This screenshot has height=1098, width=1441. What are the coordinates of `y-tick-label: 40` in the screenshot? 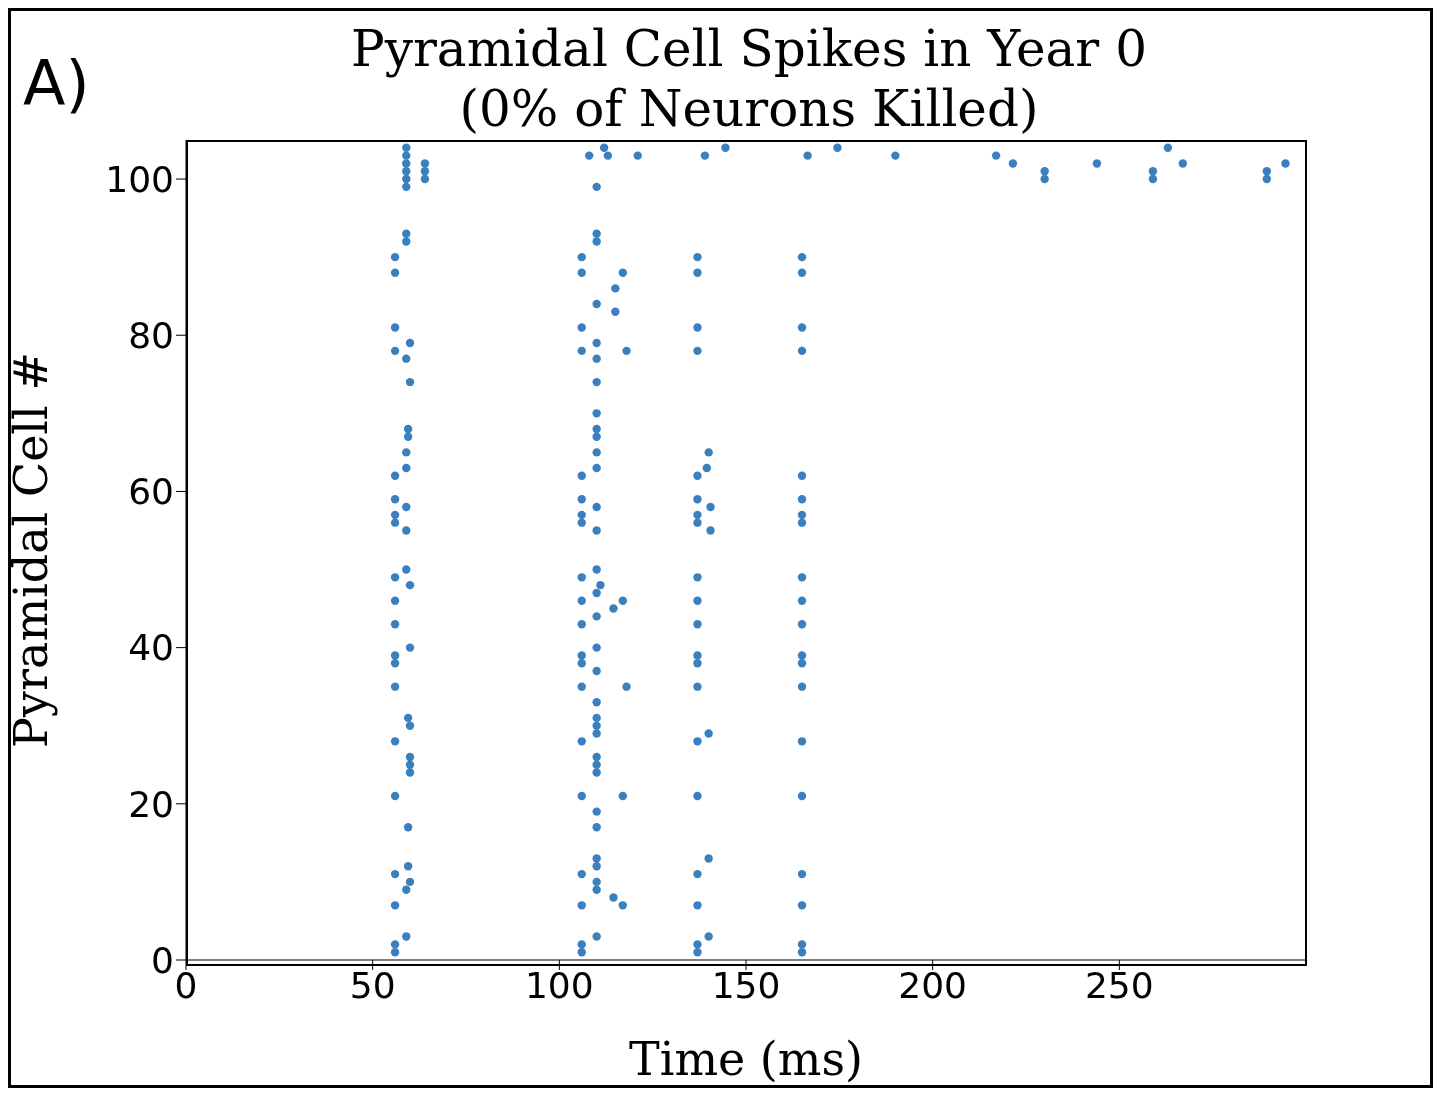 It's located at (151, 648).